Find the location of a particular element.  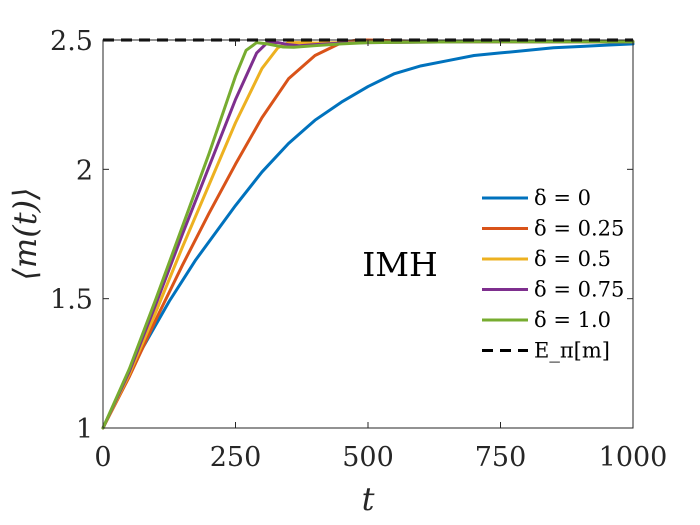

x-tick-label: 500 is located at coordinates (368, 457).